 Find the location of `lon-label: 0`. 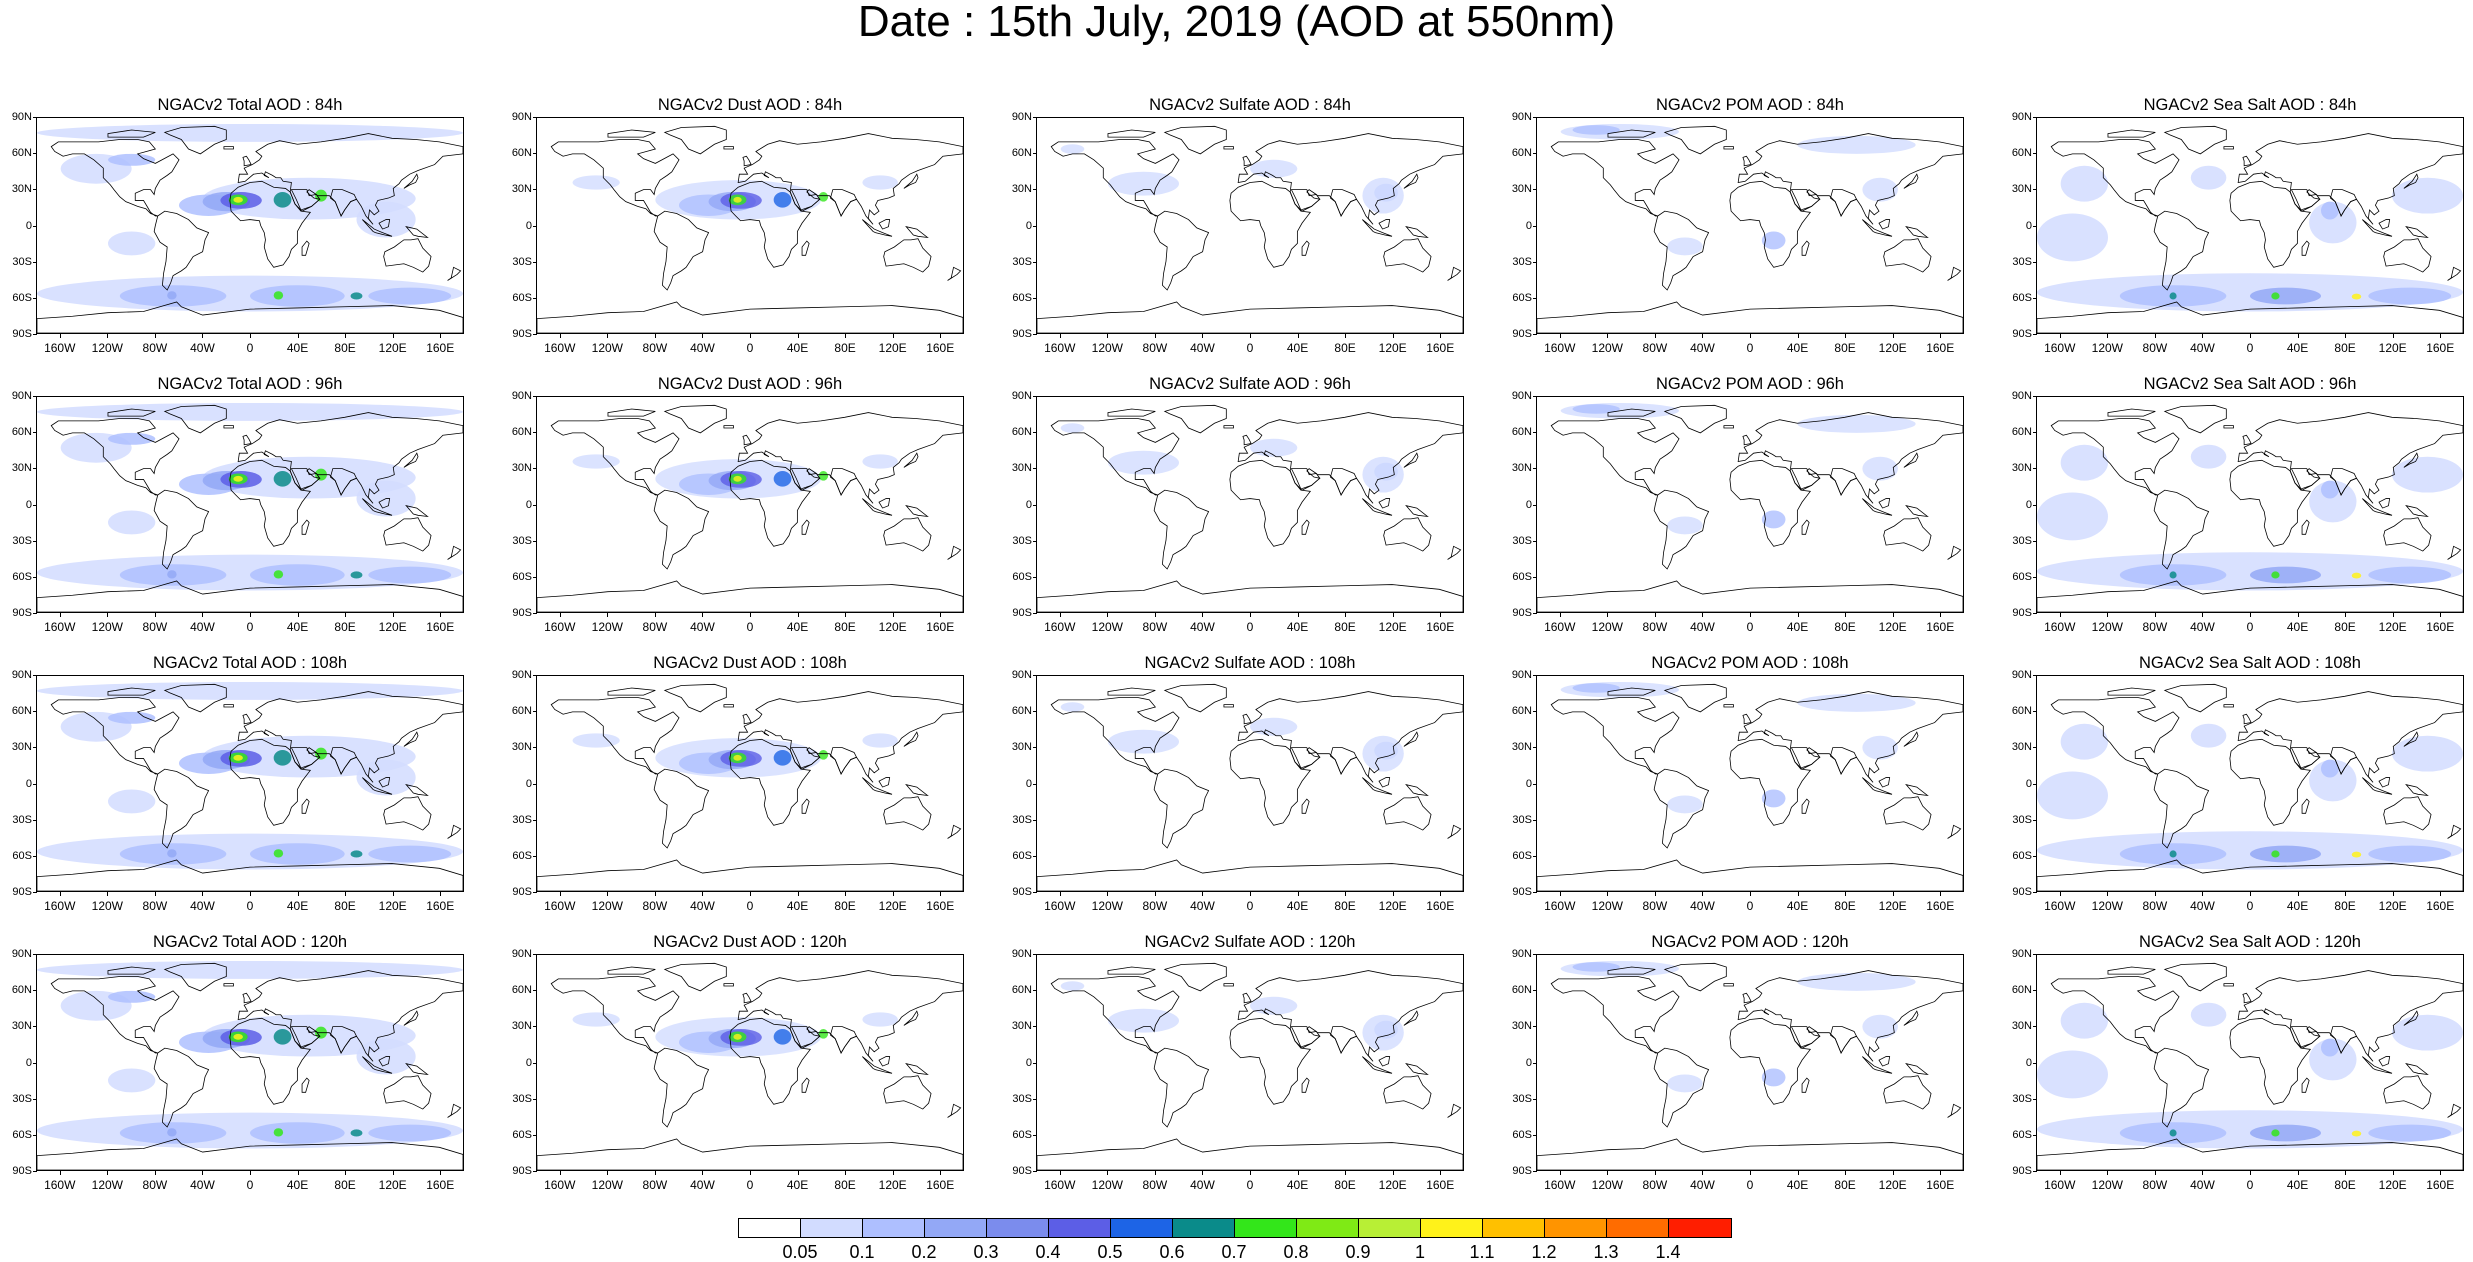

lon-label: 0 is located at coordinates (2250, 906).